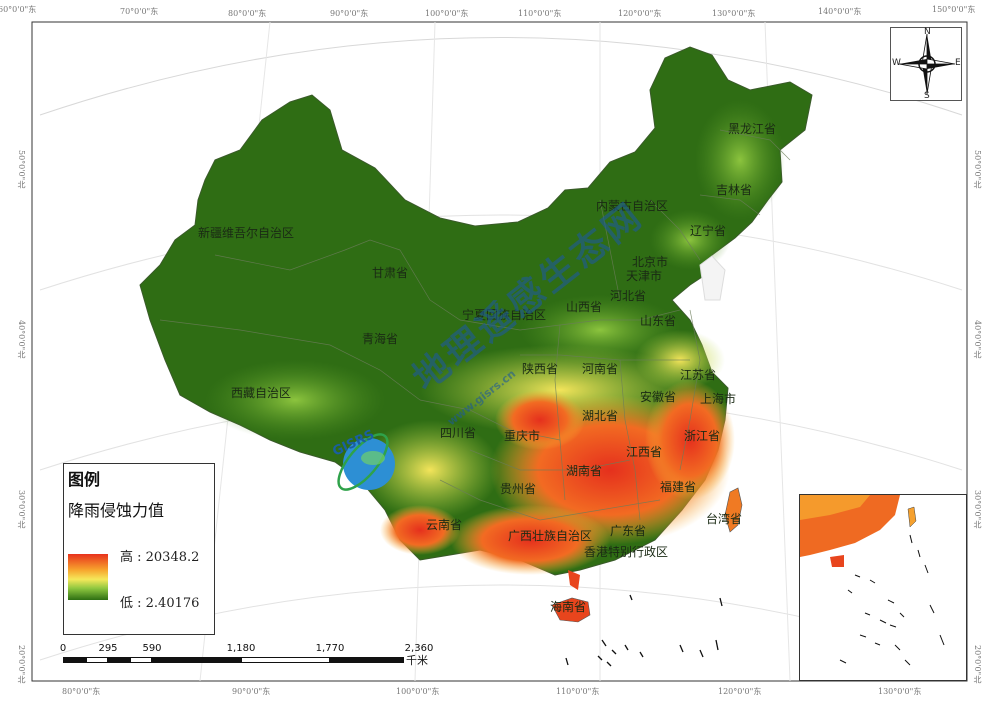 Image resolution: width=1000 pixels, height=706 pixels. Describe the element at coordinates (724, 519) in the screenshot. I see `province-label: 台湾省` at that location.